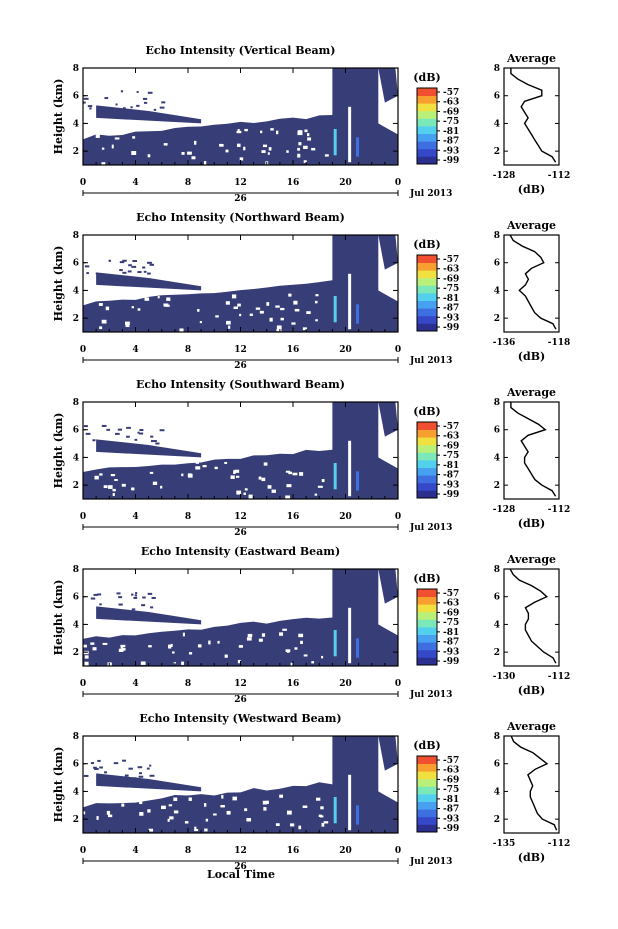 The height and width of the screenshot is (929, 618). What do you see at coordinates (388, 586) in the screenshot?
I see `heatmap-layer` at bounding box center [388, 586].